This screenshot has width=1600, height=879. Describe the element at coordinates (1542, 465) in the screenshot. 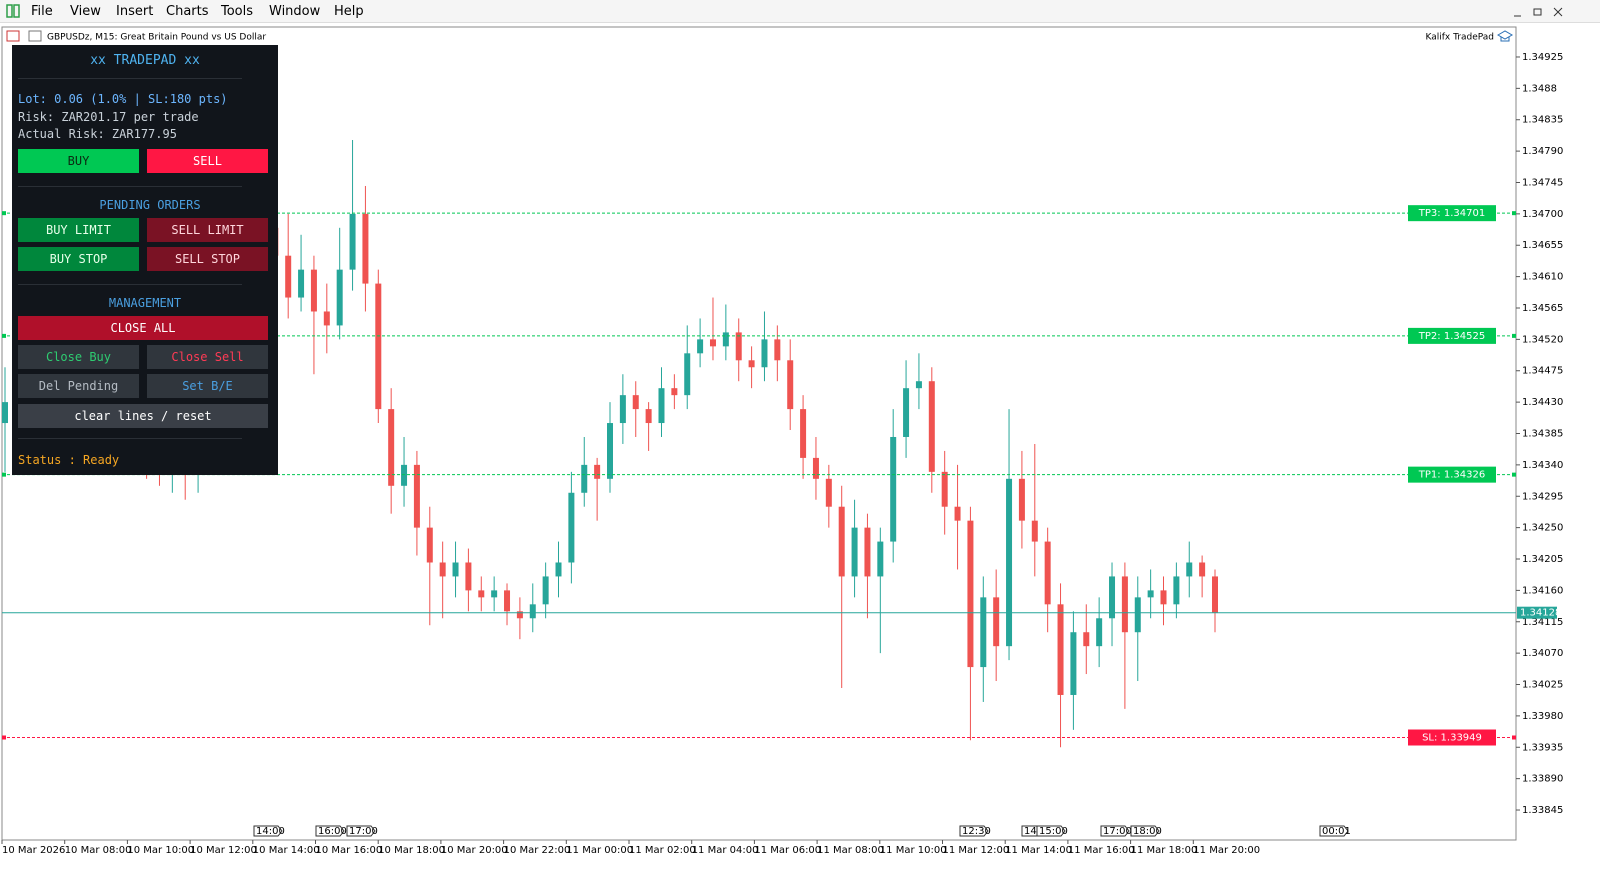

I see `y-tick-label: 1.34340` at that location.